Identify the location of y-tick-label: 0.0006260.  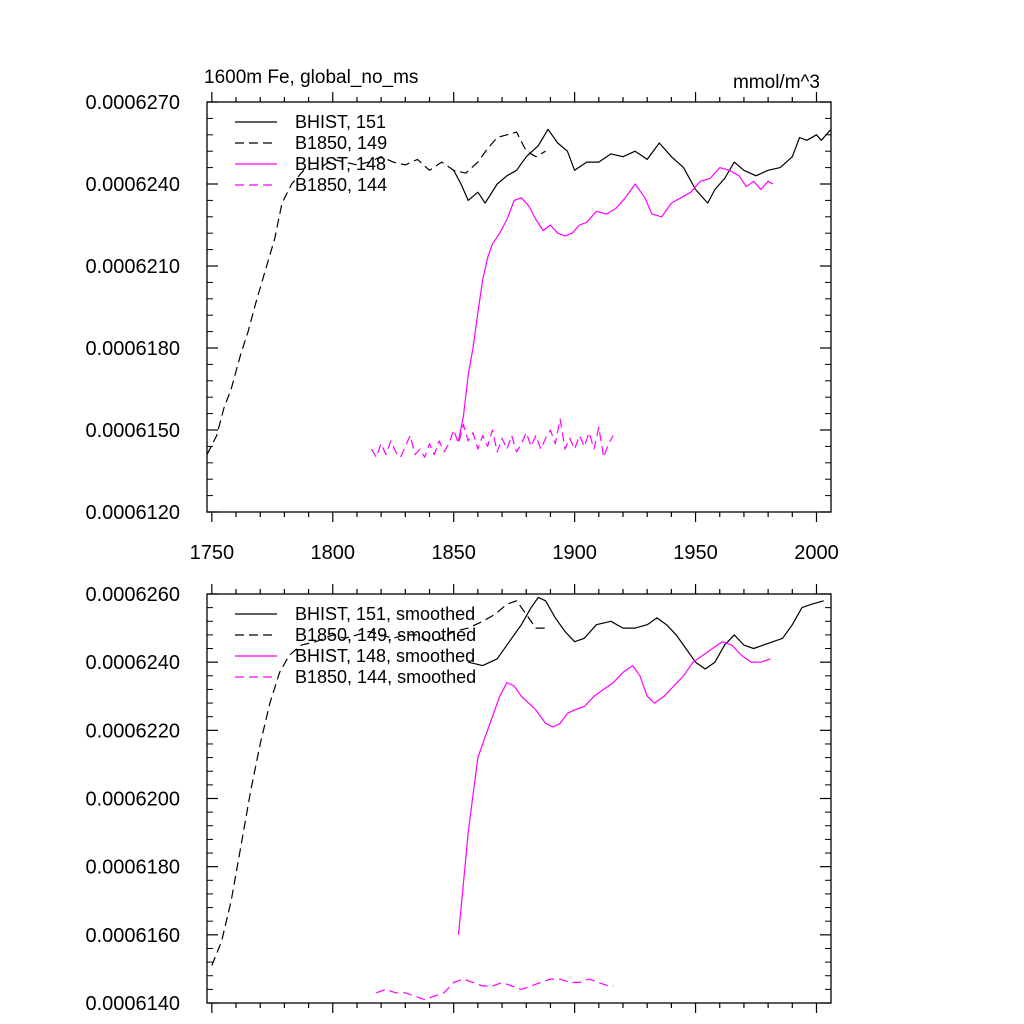
(132, 595).